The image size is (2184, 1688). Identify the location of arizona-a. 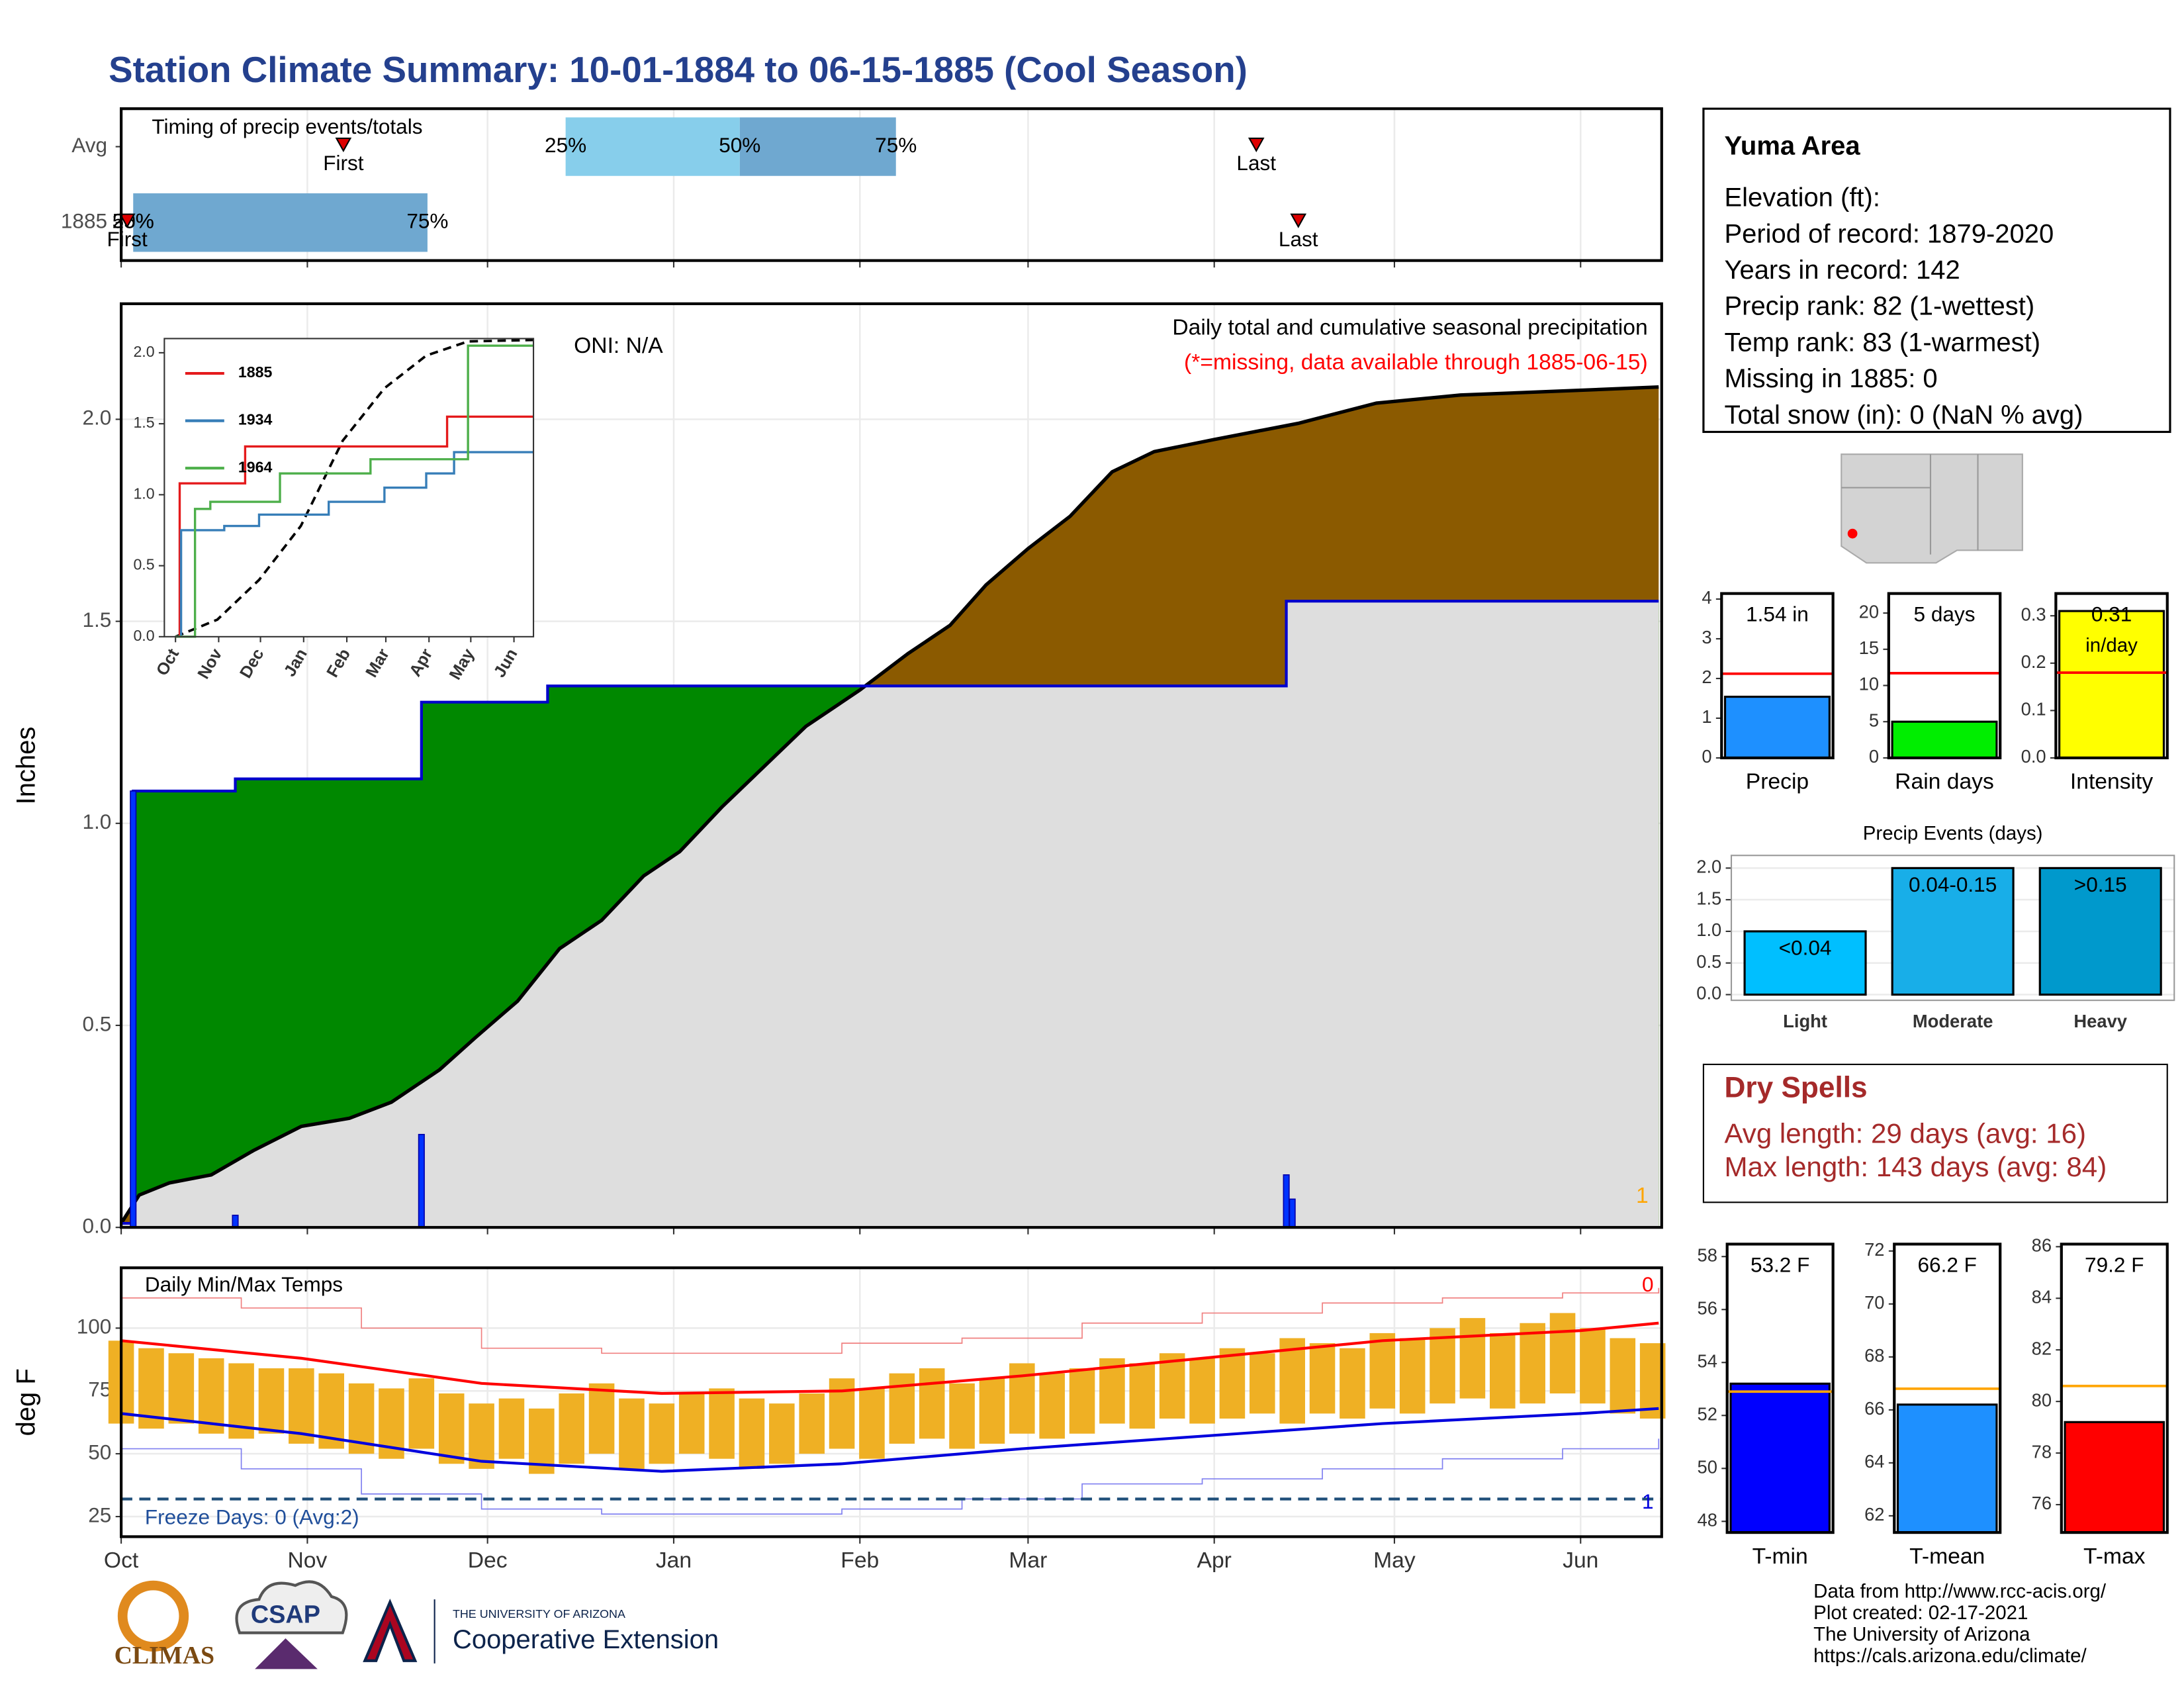
(390, 1630).